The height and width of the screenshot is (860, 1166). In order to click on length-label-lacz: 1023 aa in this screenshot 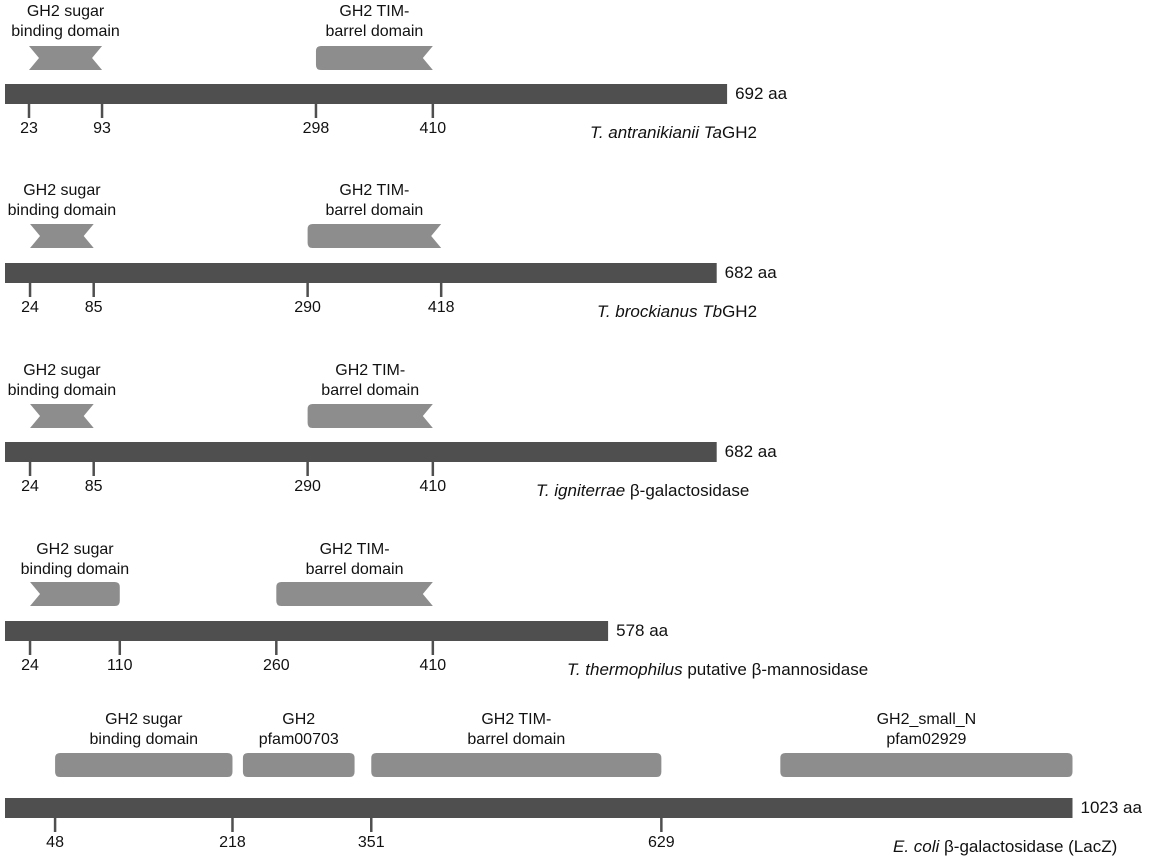, I will do `click(1111, 807)`.